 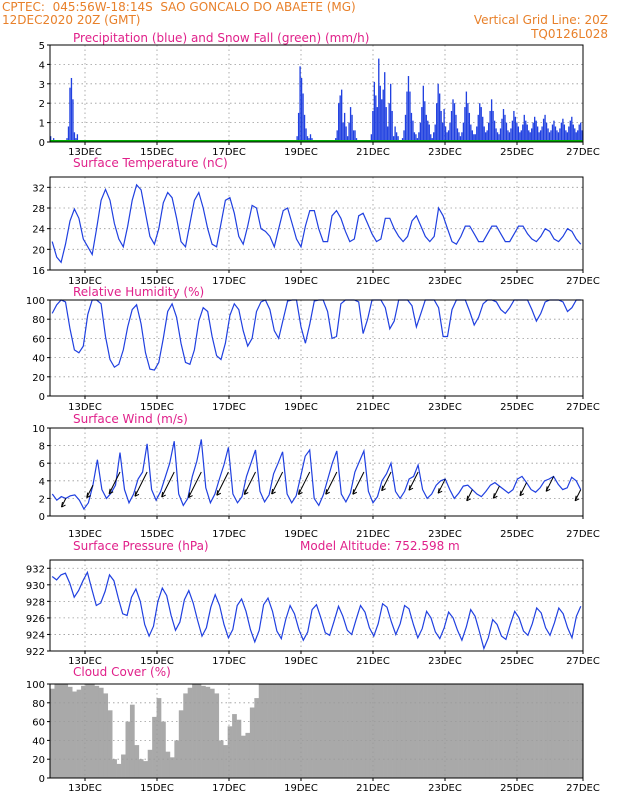 I want to click on y-tick-label: 24, so click(x=38, y=230).